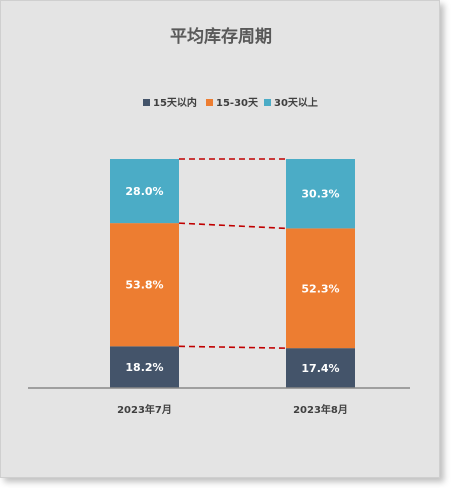  What do you see at coordinates (237, 103) in the screenshot?
I see `legend-label-1: 15-30天` at bounding box center [237, 103].